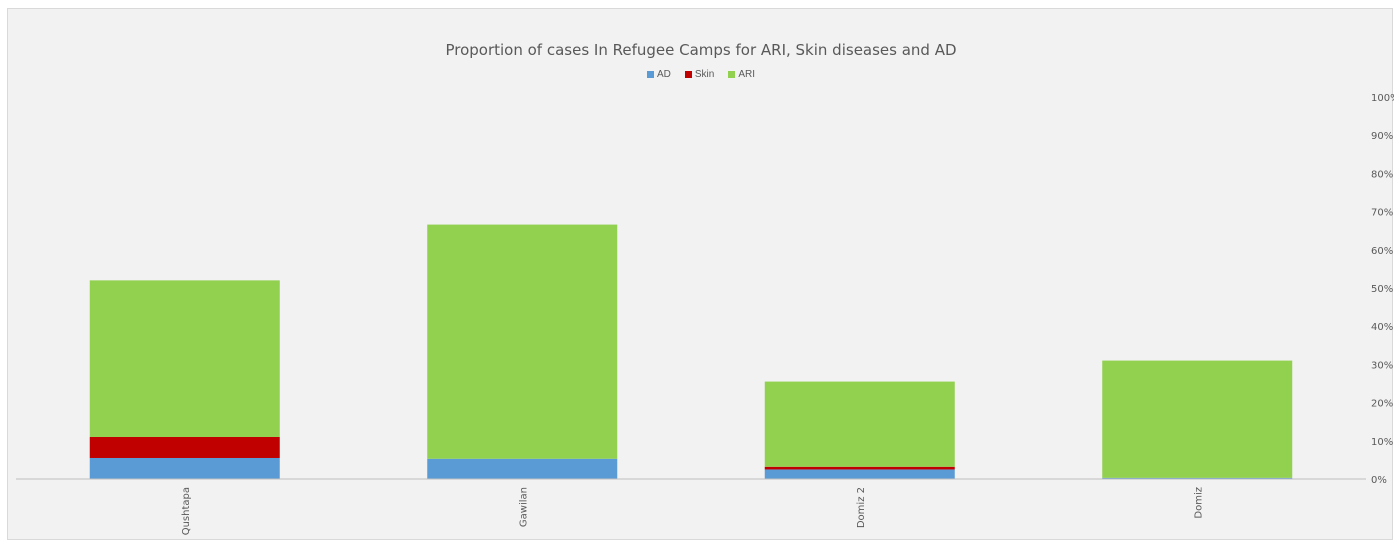 This screenshot has height=544, width=1399. Describe the element at coordinates (1382, 289) in the screenshot. I see `y-tick-label-5: 50%` at that location.